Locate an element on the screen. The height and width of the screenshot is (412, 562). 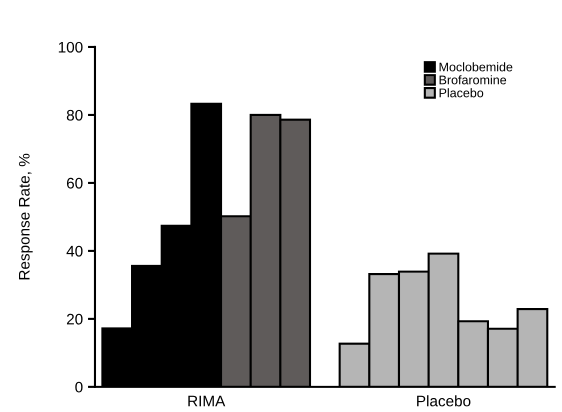
y-axis-title: Response Rate, % is located at coordinates (25, 217).